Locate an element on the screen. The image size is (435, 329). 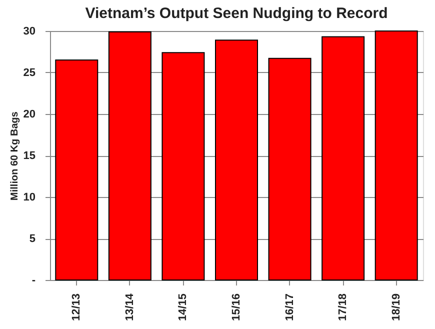
y-tick-label: 25 is located at coordinates (29, 73).